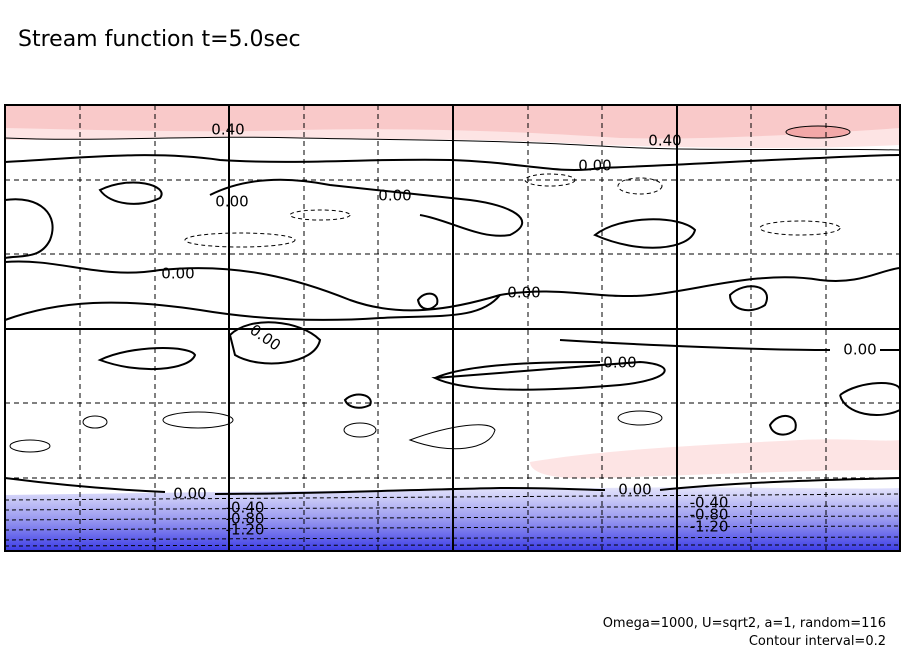  What do you see at coordinates (744, 623) in the screenshot?
I see `note: Omega=1000, U=sqrt2, a=1, random=116` at bounding box center [744, 623].